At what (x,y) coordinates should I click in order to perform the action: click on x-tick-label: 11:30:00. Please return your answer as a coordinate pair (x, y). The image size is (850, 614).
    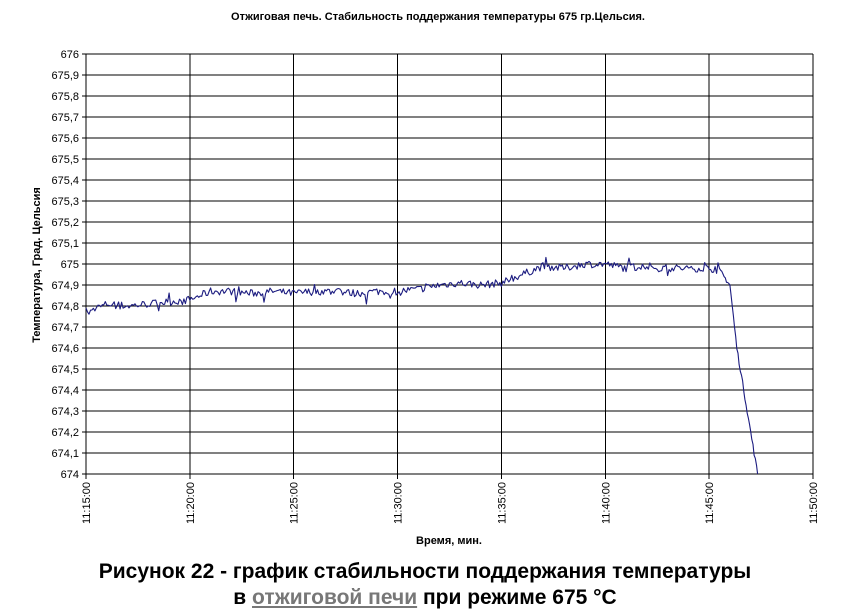
    Looking at the image, I should click on (399, 503).